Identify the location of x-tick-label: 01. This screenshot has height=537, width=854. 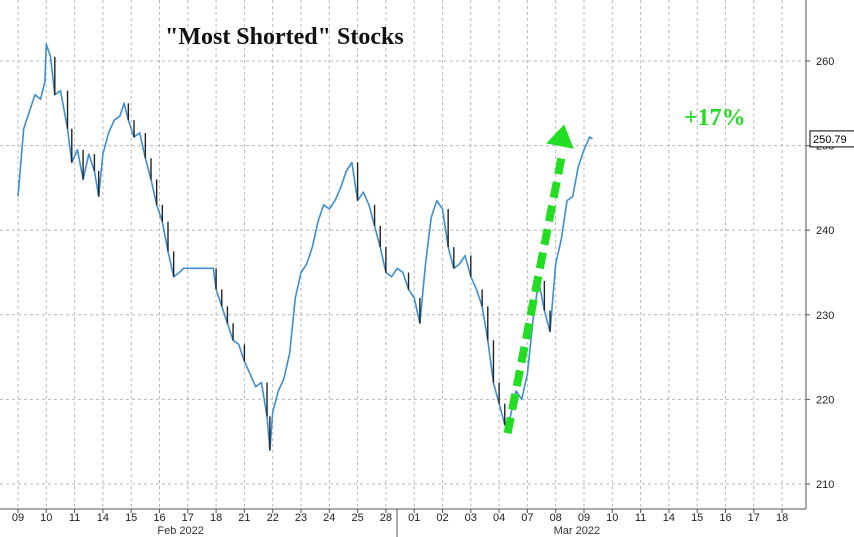
(414, 518).